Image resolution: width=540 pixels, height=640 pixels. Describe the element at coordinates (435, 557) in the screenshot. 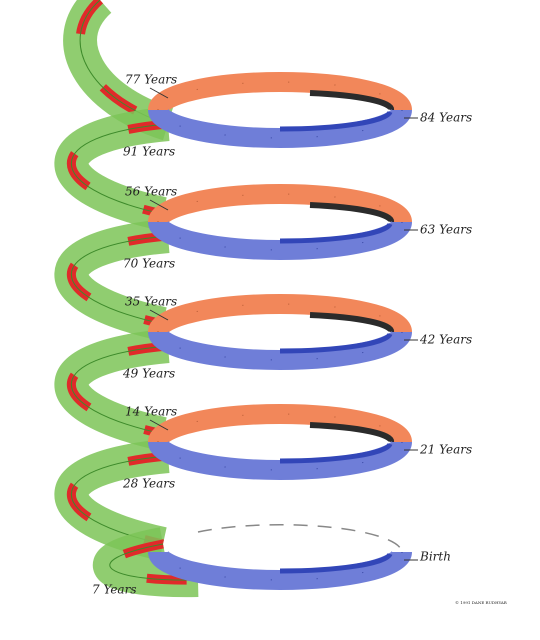

I see `age-label: Birth` at that location.